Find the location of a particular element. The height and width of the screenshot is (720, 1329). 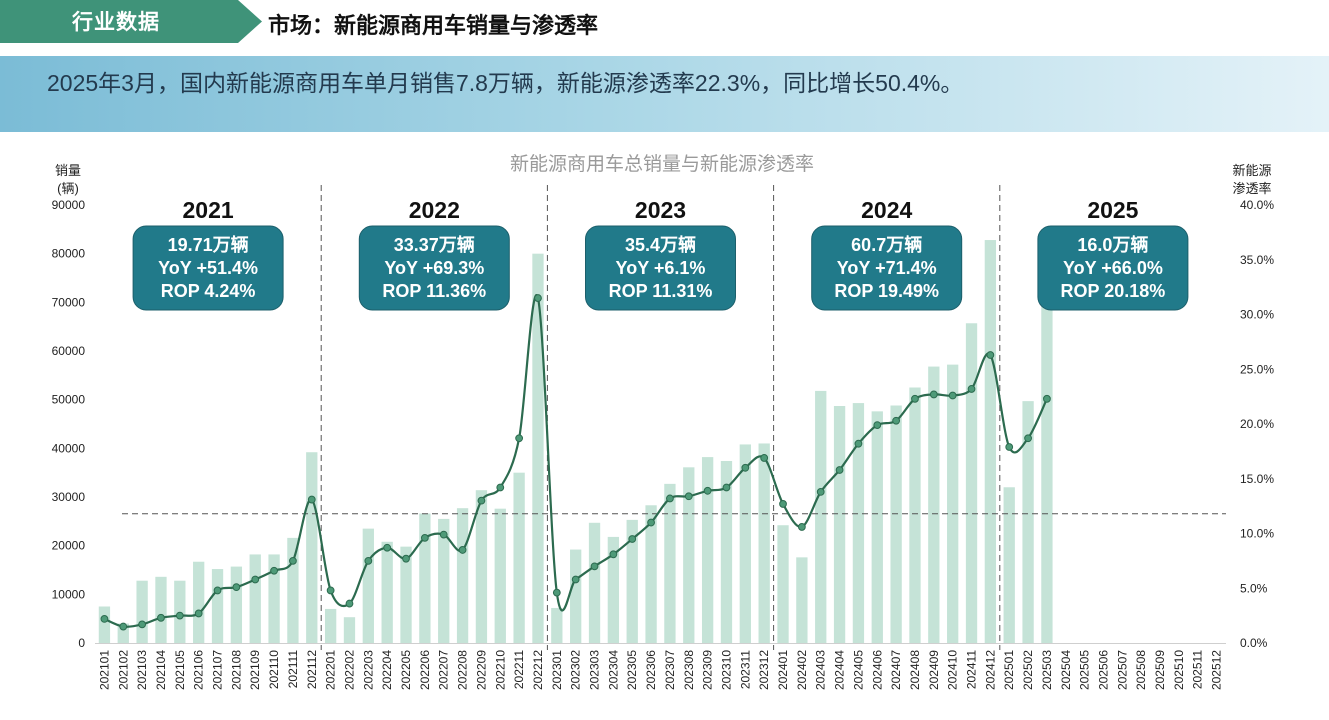

left-tick-label: 80000 is located at coordinates (69, 254).